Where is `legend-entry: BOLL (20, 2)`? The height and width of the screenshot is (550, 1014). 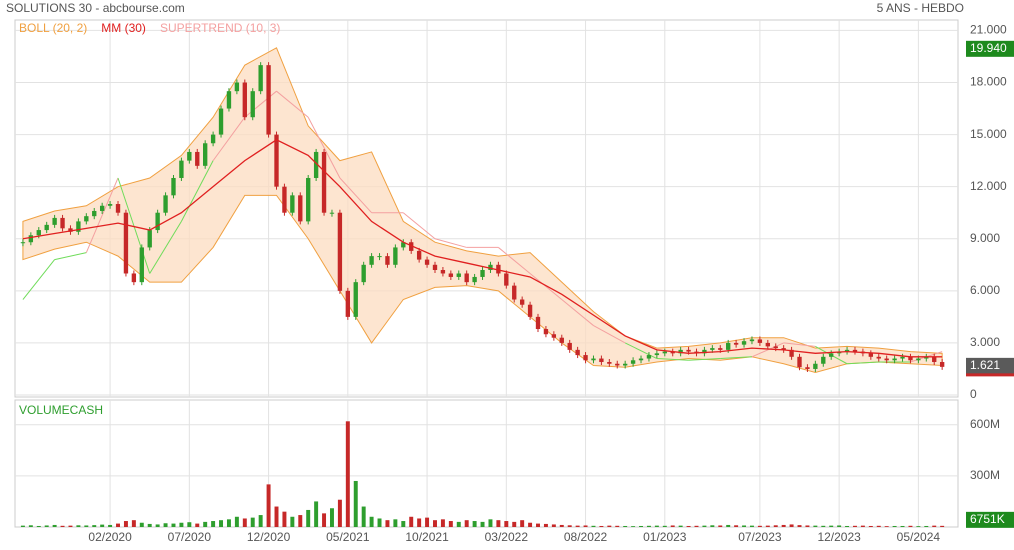 legend-entry: BOLL (20, 2) is located at coordinates (53, 28).